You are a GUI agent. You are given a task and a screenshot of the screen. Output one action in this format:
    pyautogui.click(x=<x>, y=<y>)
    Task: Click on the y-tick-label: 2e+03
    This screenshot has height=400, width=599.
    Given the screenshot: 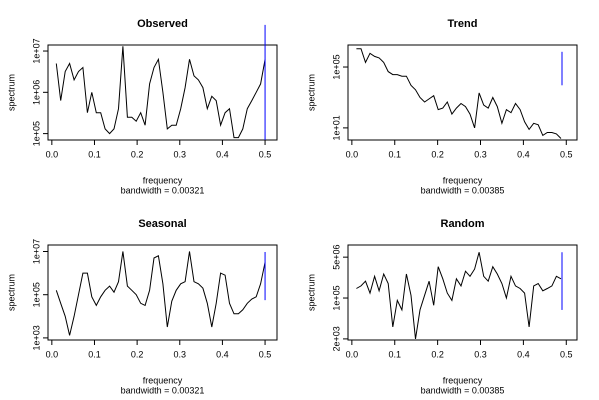 What is the action you would take?
    pyautogui.click(x=336, y=338)
    